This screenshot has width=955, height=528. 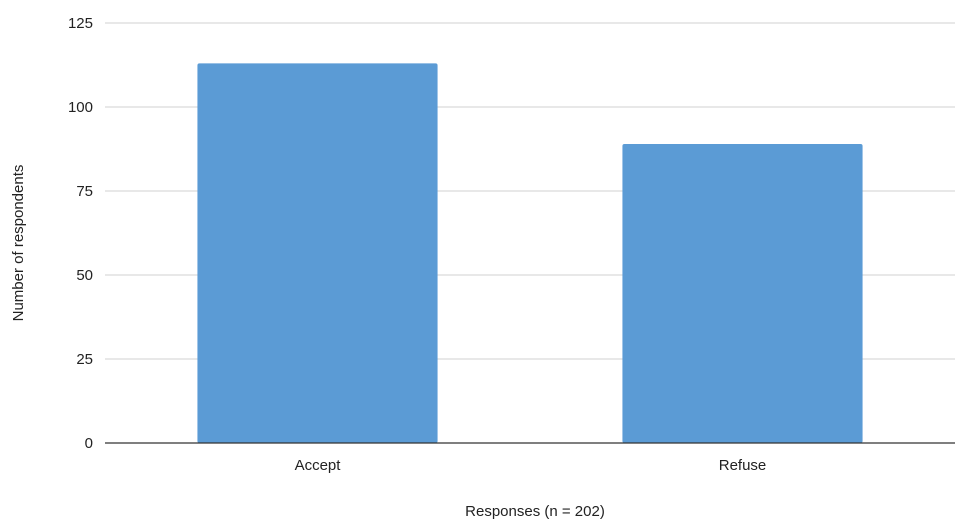 I want to click on x-tick-label: Refuse, so click(x=743, y=465).